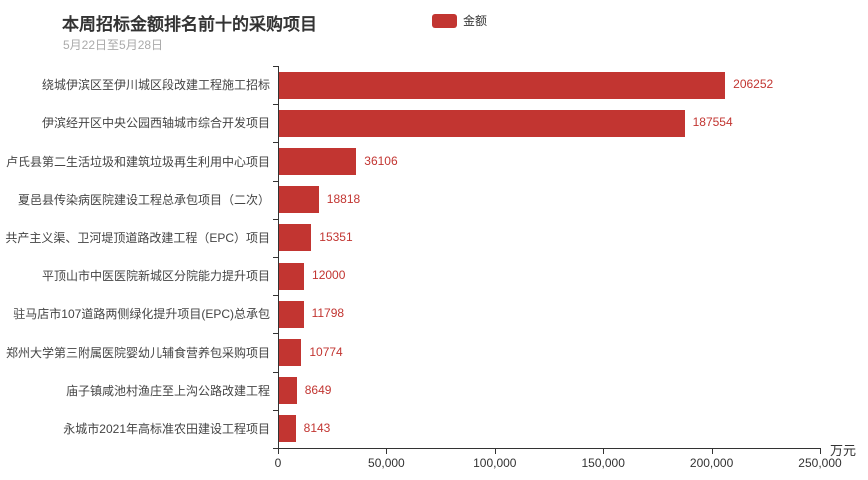 This screenshot has width=868, height=480. I want to click on bar-value-label: 187554, so click(712, 122).